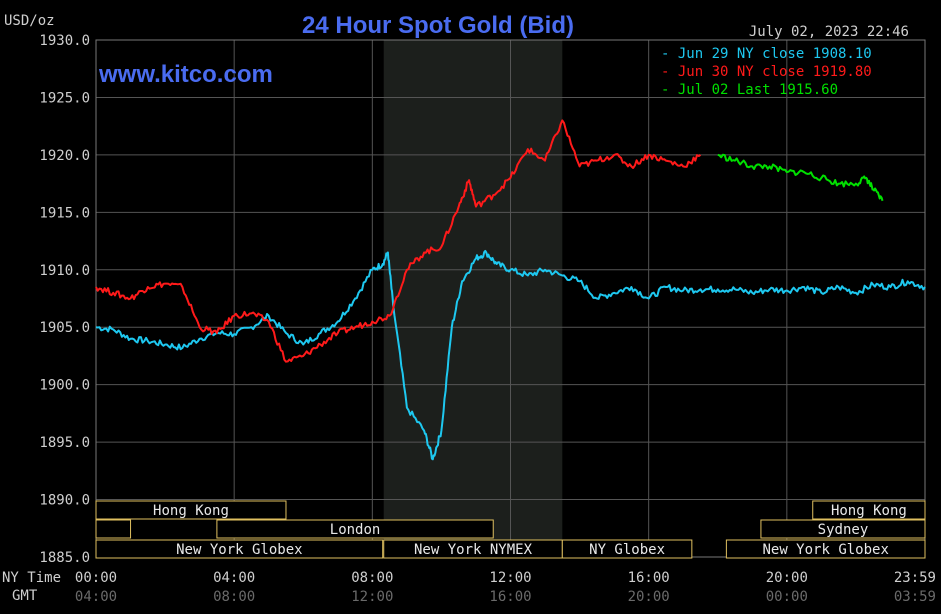  Describe the element at coordinates (64, 443) in the screenshot. I see `y-tick-label: 1895.0` at that location.